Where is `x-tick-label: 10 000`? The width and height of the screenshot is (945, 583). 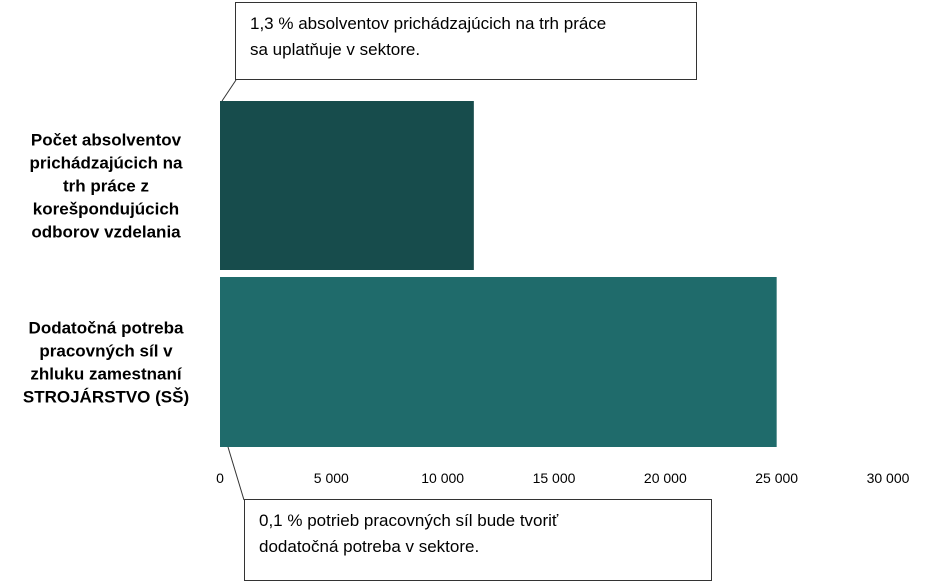 x-tick-label: 10 000 is located at coordinates (442, 478).